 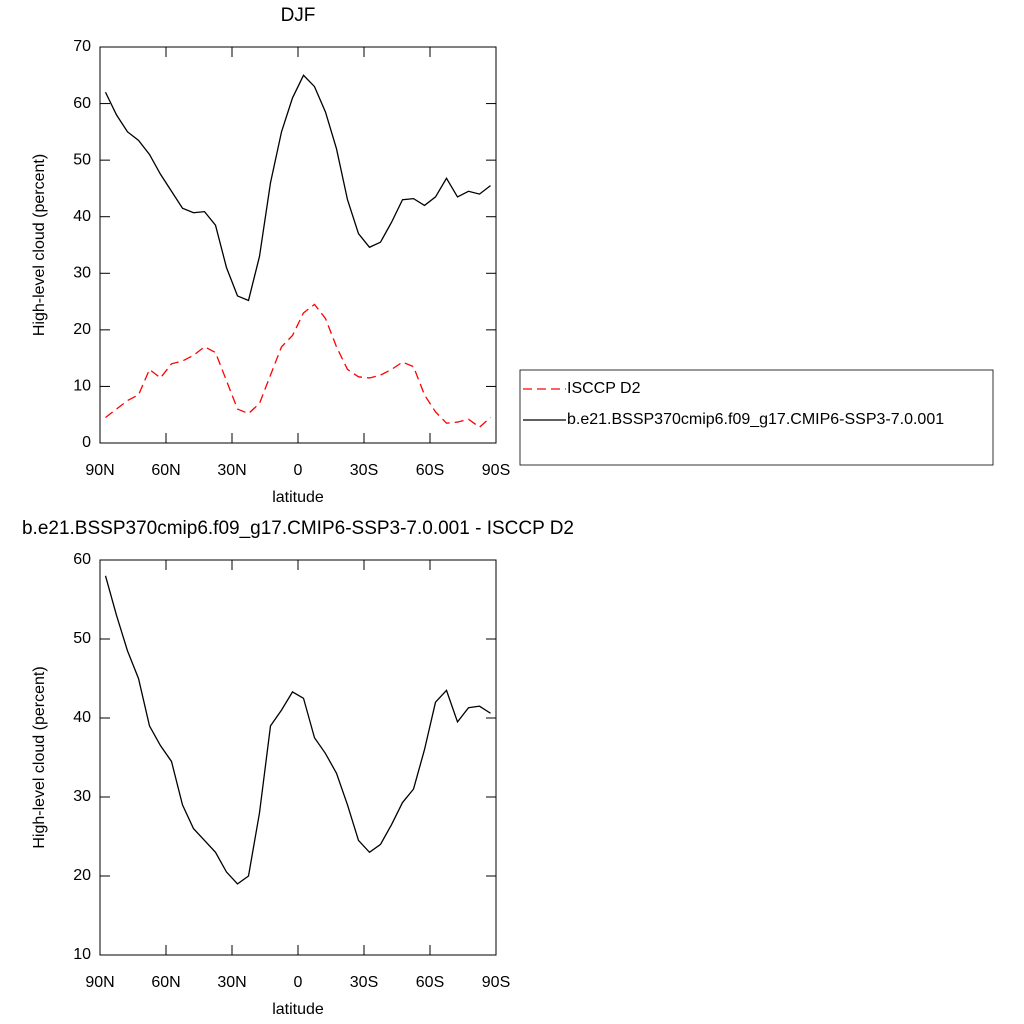 What do you see at coordinates (604, 388) in the screenshot?
I see `legend-label: ISCCP D2` at bounding box center [604, 388].